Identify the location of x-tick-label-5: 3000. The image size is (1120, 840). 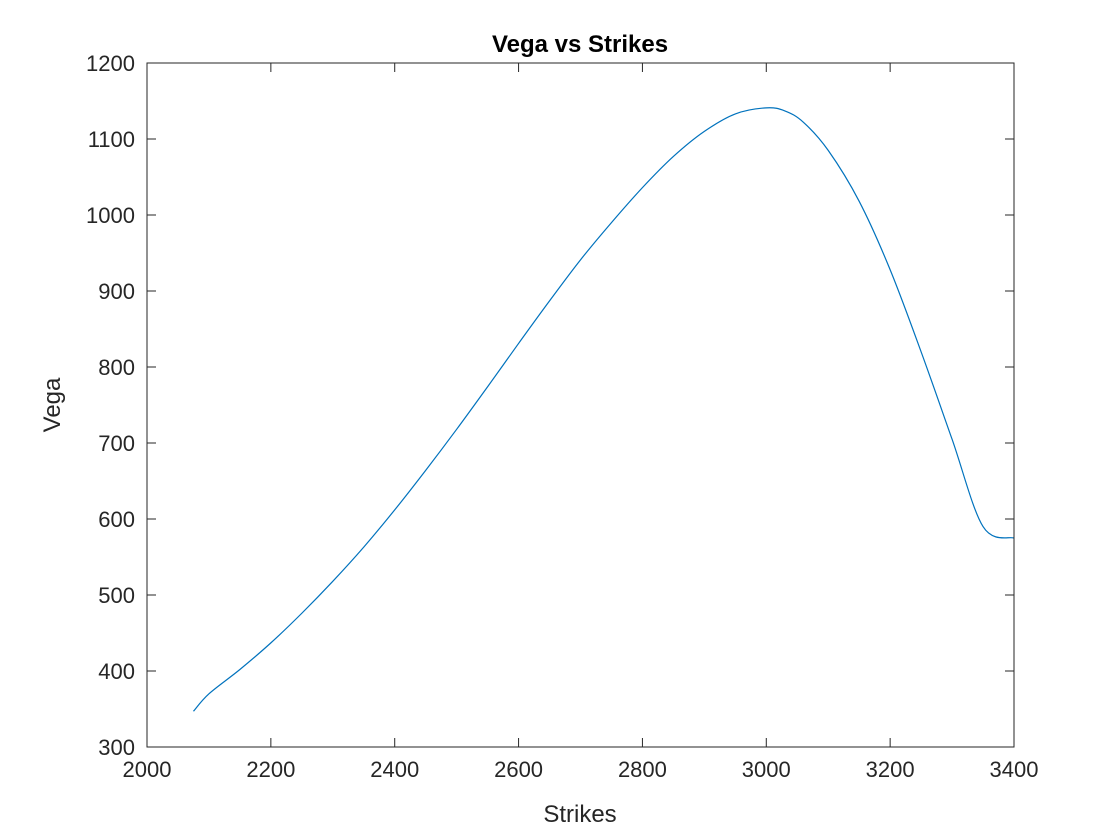
(766, 769).